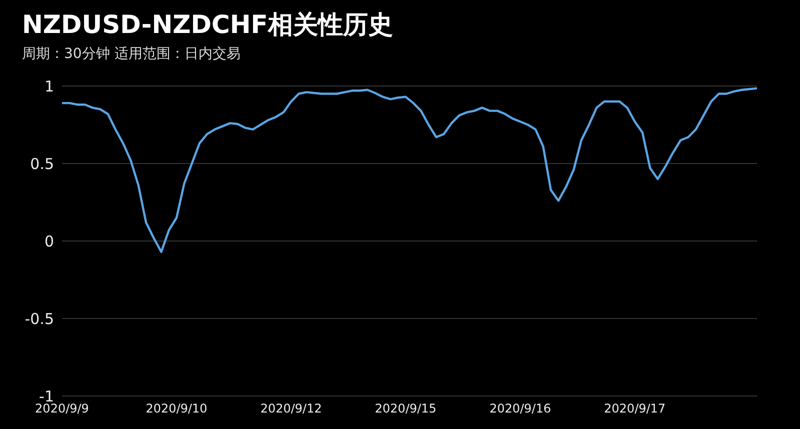 The width and height of the screenshot is (800, 429). I want to click on chart-title: NZDUSD-NZDCHF相关性历史, so click(207, 25).